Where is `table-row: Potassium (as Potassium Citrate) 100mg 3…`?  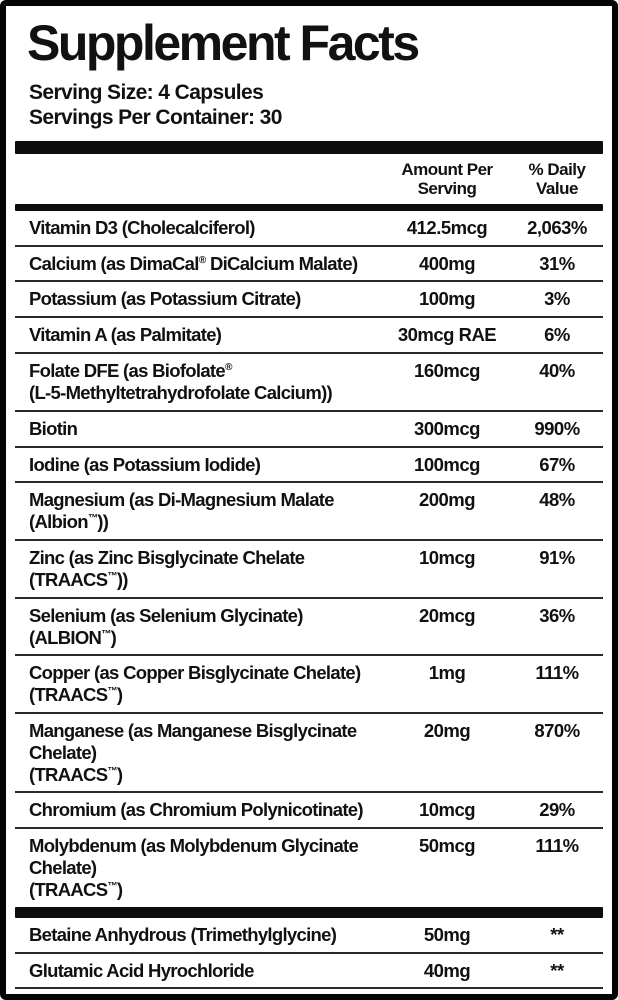 table-row: Potassium (as Potassium Citrate) 100mg 3… is located at coordinates (309, 298).